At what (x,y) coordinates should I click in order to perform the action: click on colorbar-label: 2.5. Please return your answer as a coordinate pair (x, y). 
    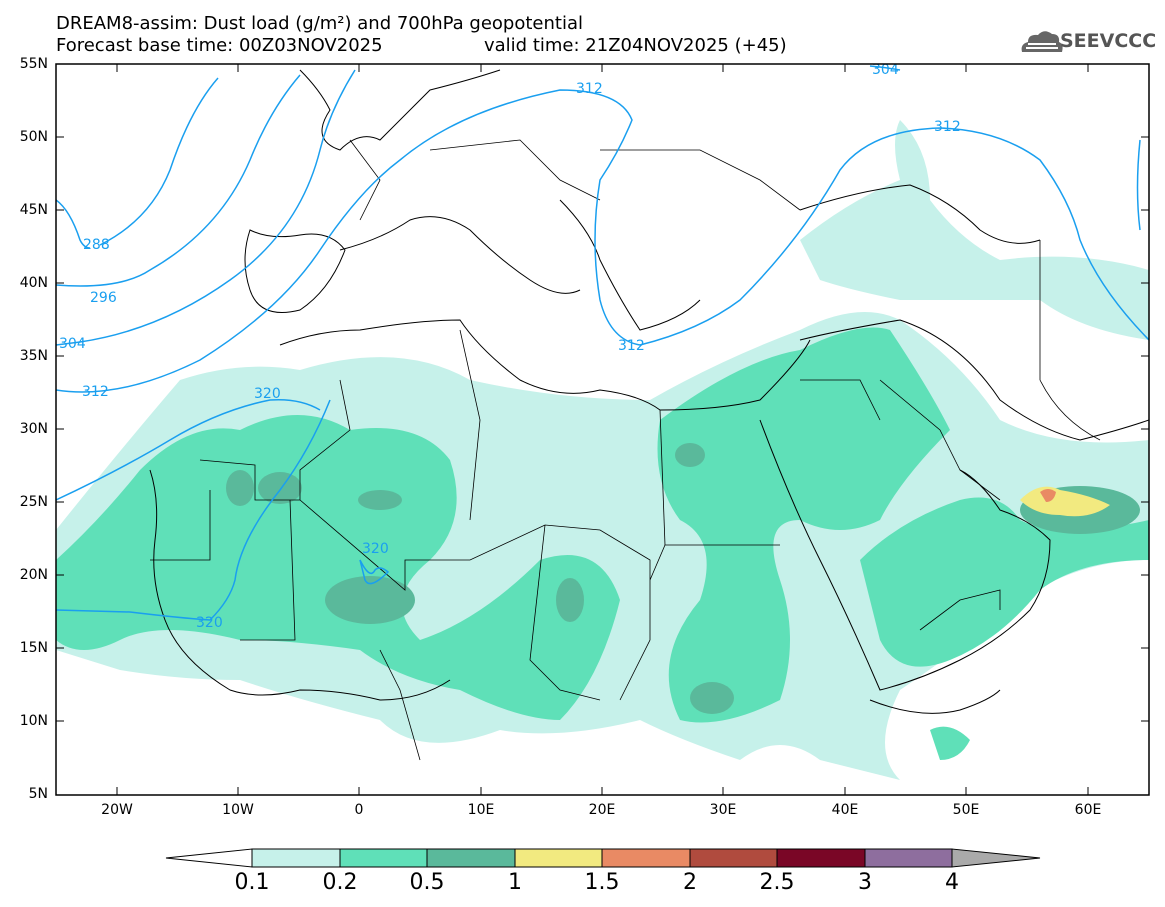
    Looking at the image, I should click on (777, 882).